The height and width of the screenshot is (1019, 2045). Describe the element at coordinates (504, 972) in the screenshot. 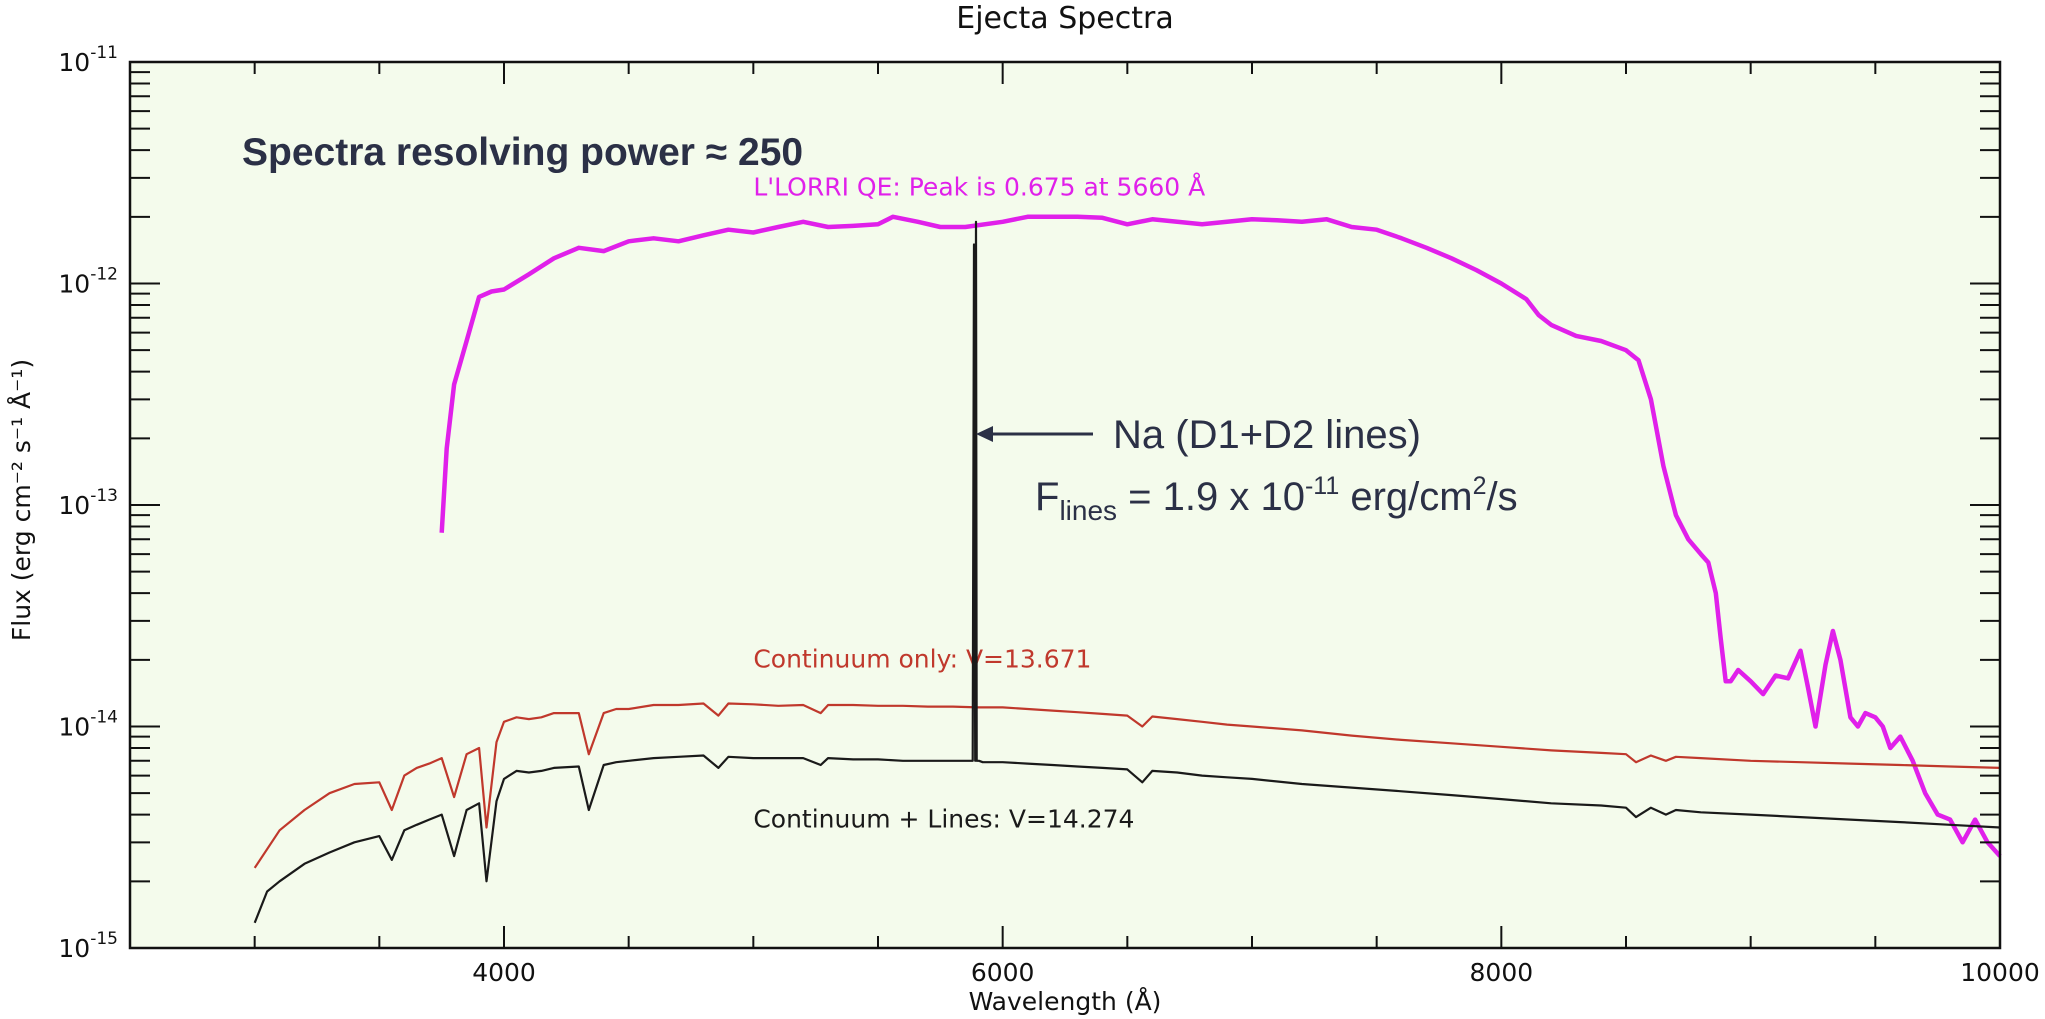

I see `x-tick-label: 4000` at that location.